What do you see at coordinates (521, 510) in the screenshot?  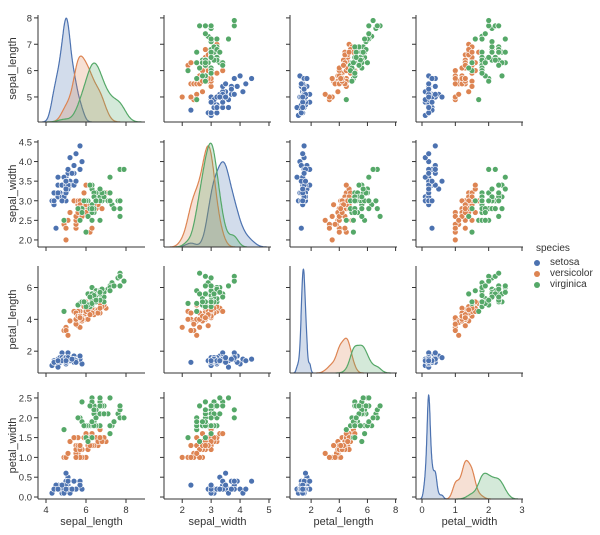 I see `x-tick-label: 3` at bounding box center [521, 510].